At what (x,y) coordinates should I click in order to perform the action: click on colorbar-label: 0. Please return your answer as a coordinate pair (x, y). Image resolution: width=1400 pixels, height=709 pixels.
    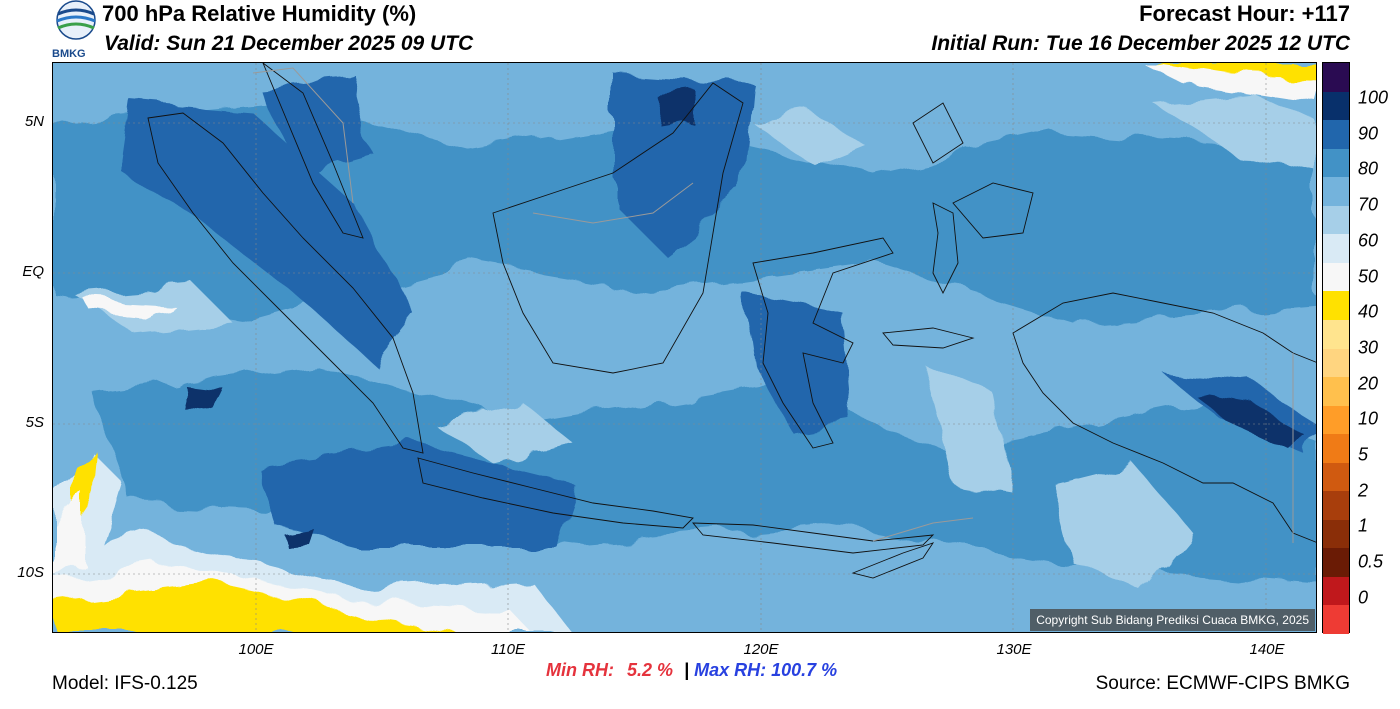
    Looking at the image, I should click on (1363, 597).